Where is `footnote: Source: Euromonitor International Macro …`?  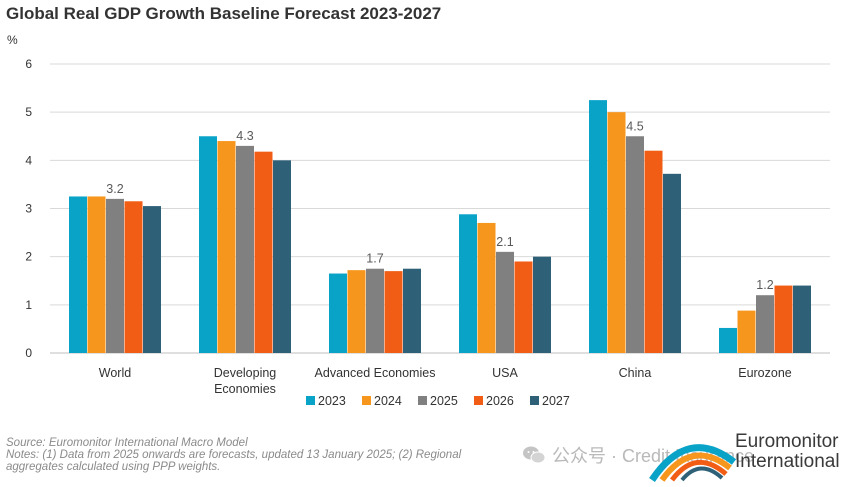
footnote: Source: Euromonitor International Macro … is located at coordinates (286, 455).